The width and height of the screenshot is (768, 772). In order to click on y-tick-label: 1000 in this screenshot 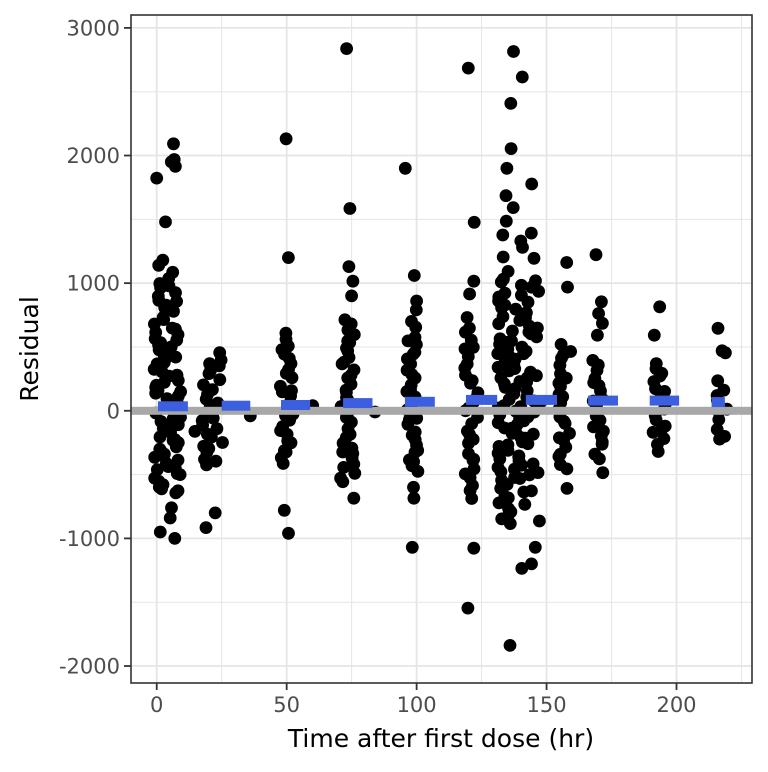, I will do `click(93, 284)`.